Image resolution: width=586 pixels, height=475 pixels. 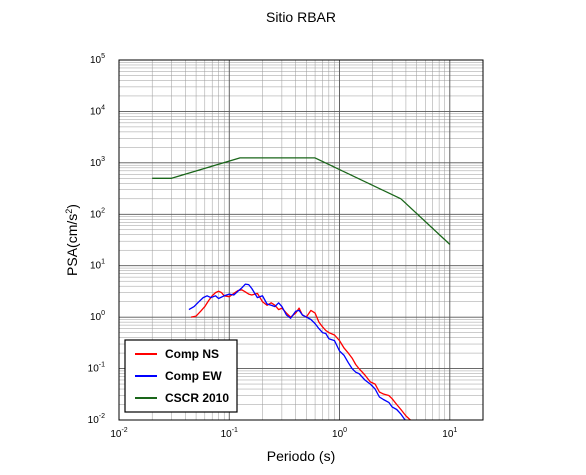 I want to click on x-tick-exponent: 1, so click(x=455, y=430).